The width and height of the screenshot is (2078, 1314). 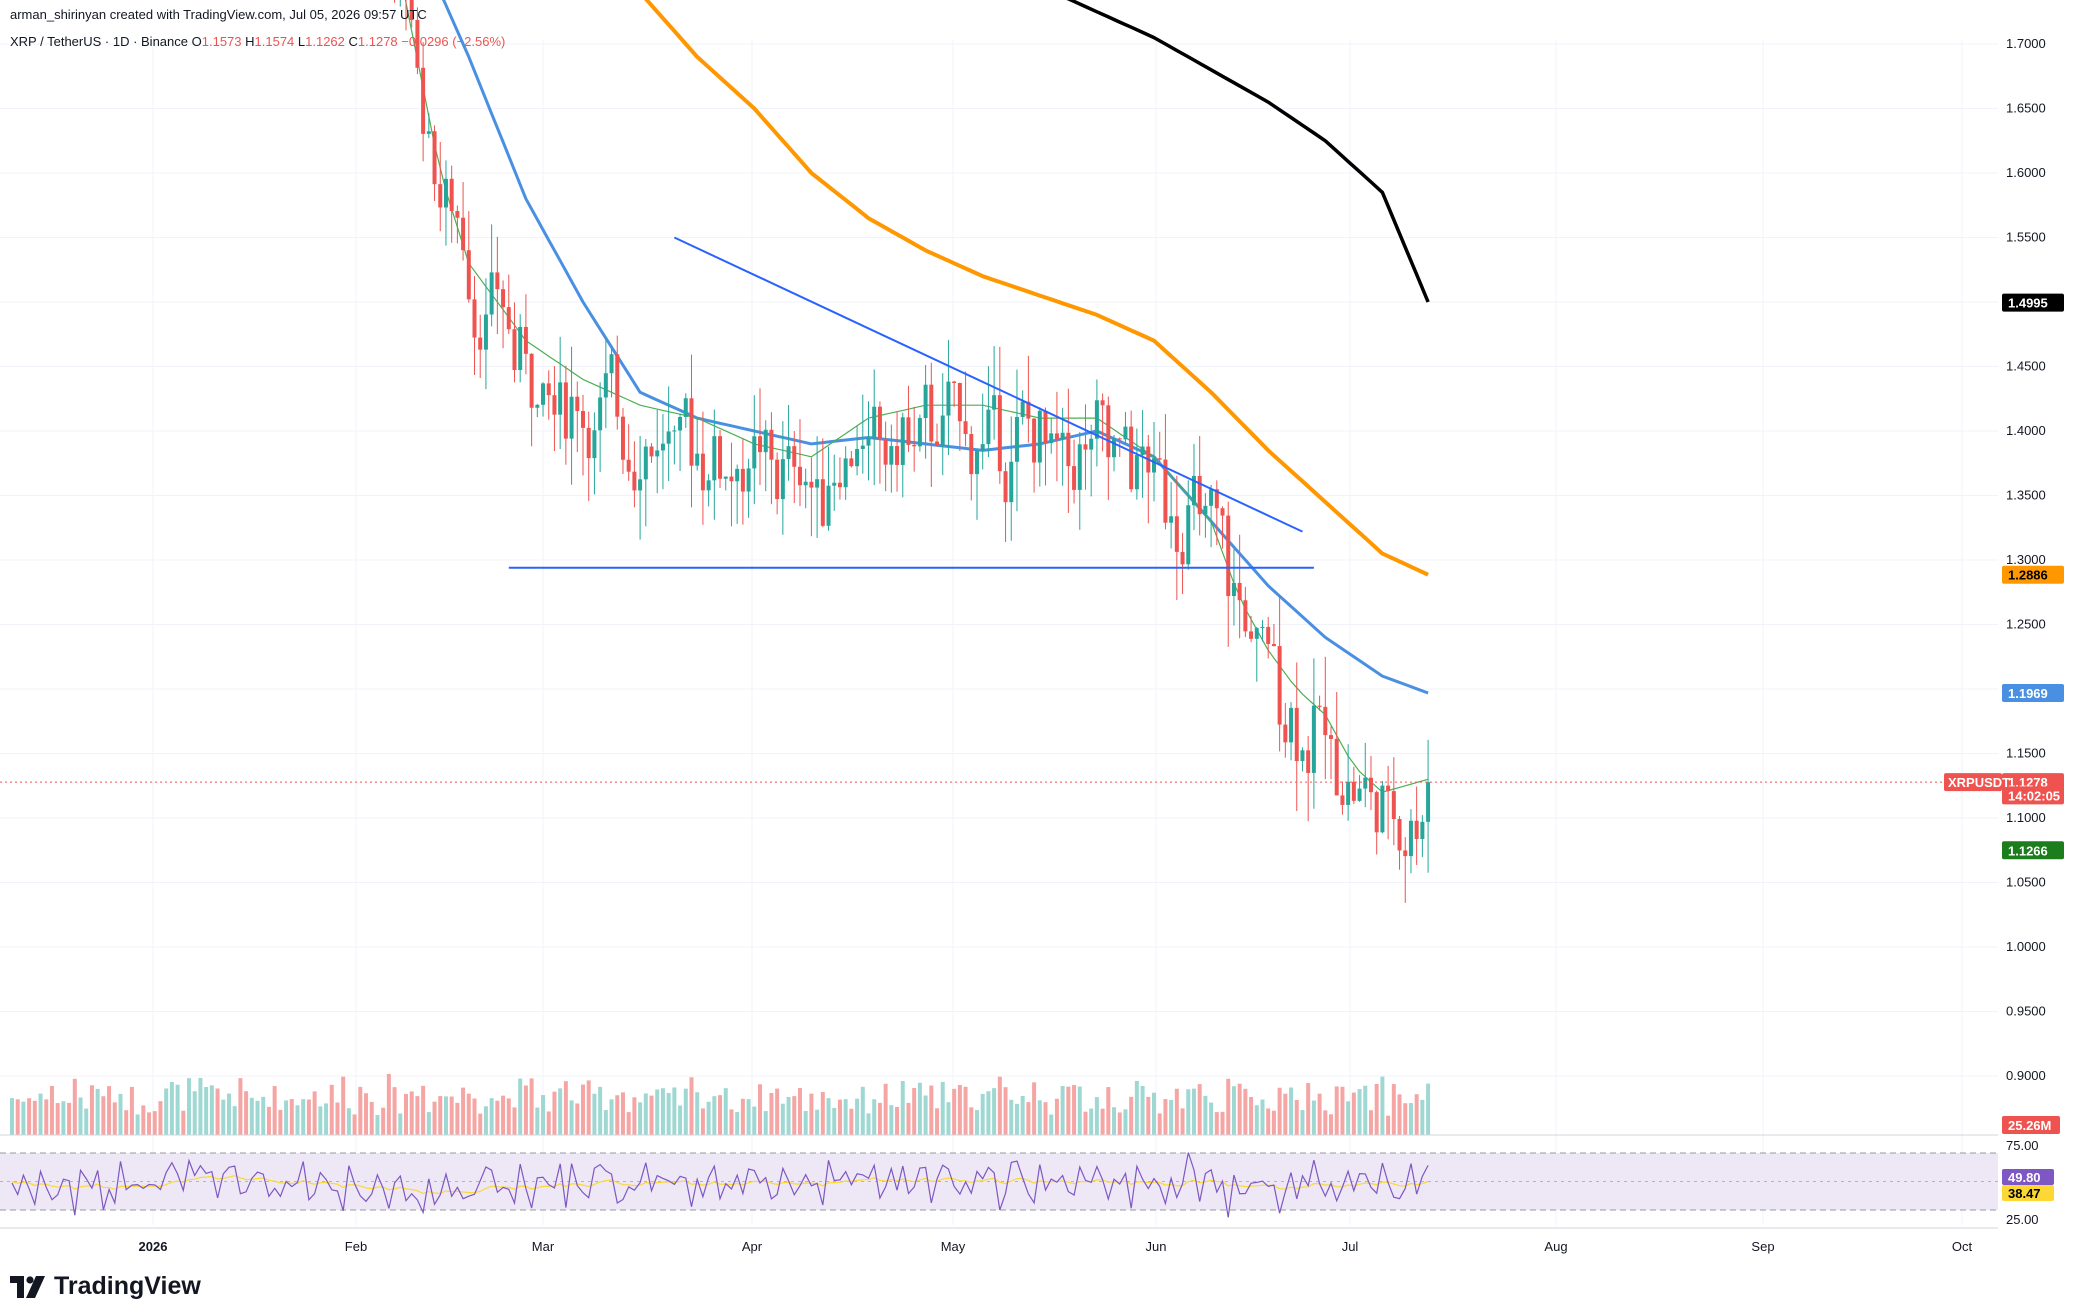 I want to click on tradingview-logo: TradingView, so click(x=105, y=1286).